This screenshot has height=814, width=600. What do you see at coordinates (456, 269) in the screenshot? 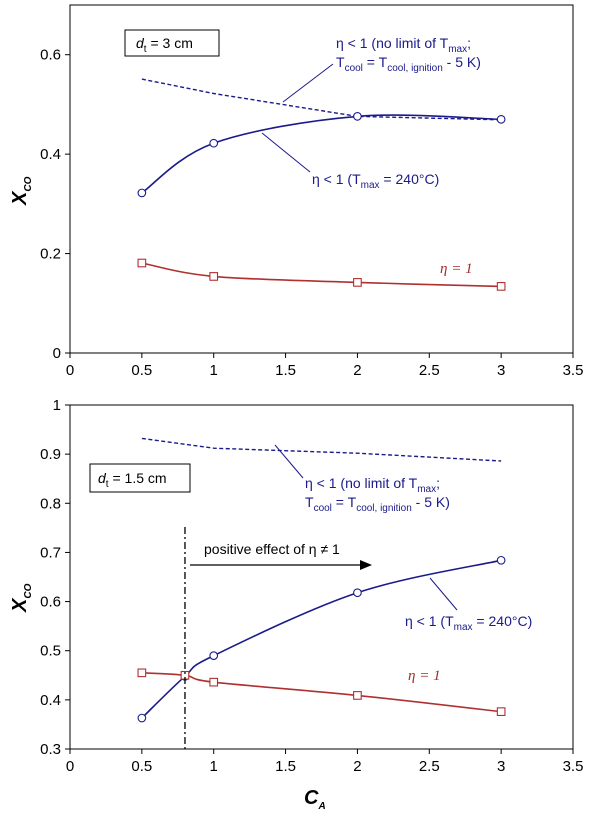
I see `annotation-eta1-top: η = 1` at bounding box center [456, 269].